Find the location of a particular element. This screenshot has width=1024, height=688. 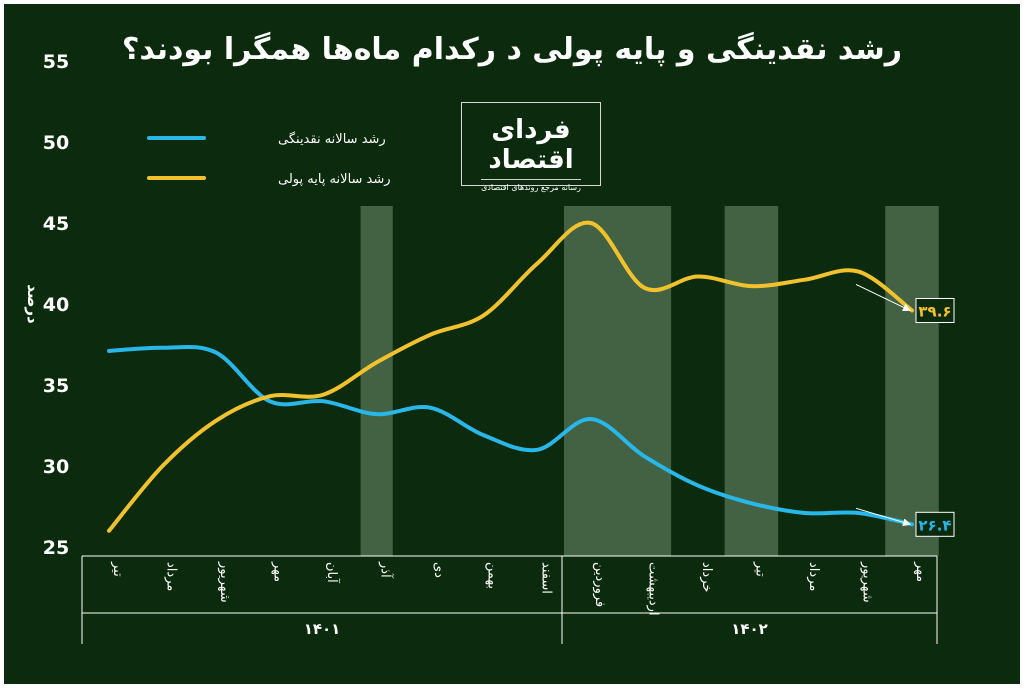

year-label: ۱۴۰۱ is located at coordinates (322, 629).